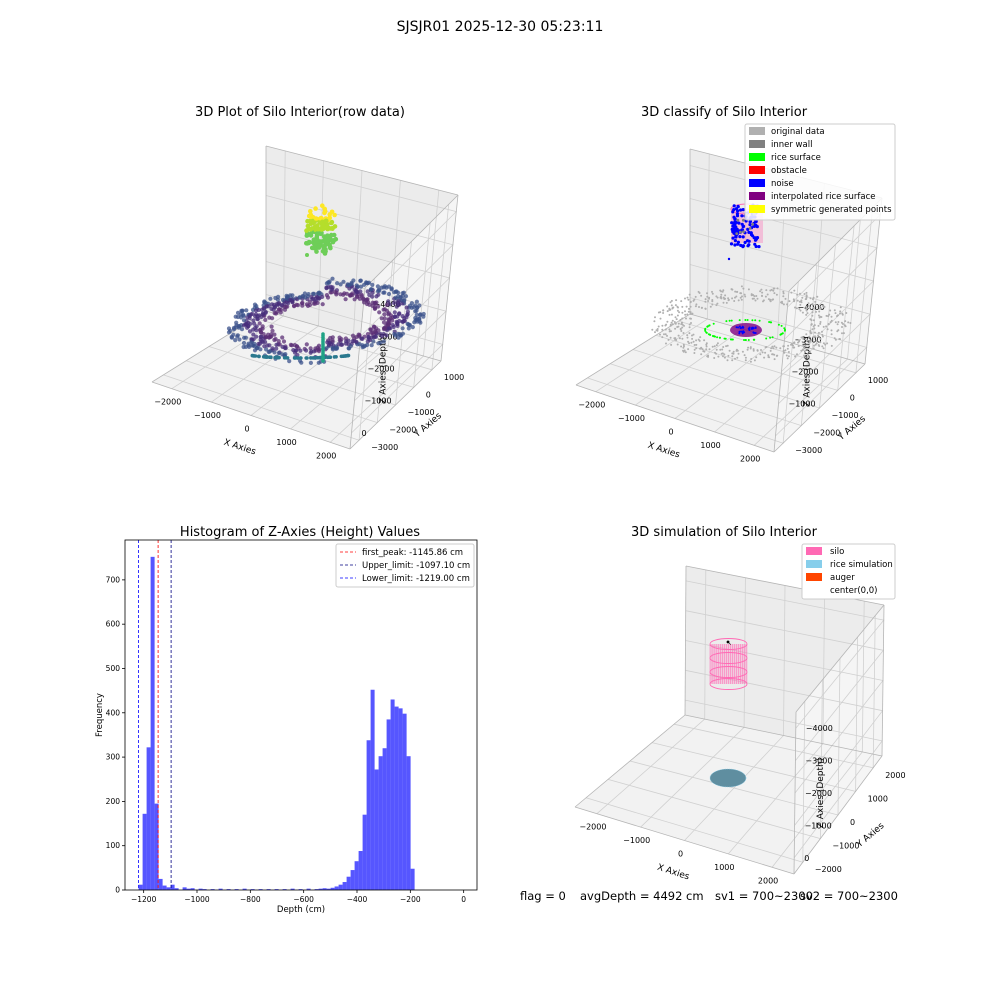  What do you see at coordinates (286, 442) in the screenshot?
I see `p1-xtick-label: 1000` at bounding box center [286, 442].